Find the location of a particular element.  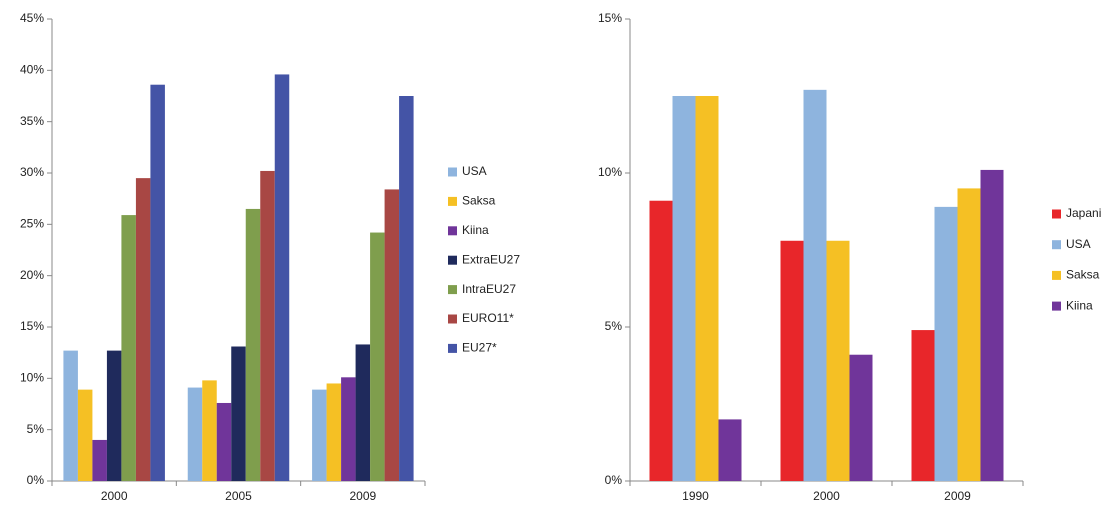

y-tick-label: 25% is located at coordinates (32, 224).